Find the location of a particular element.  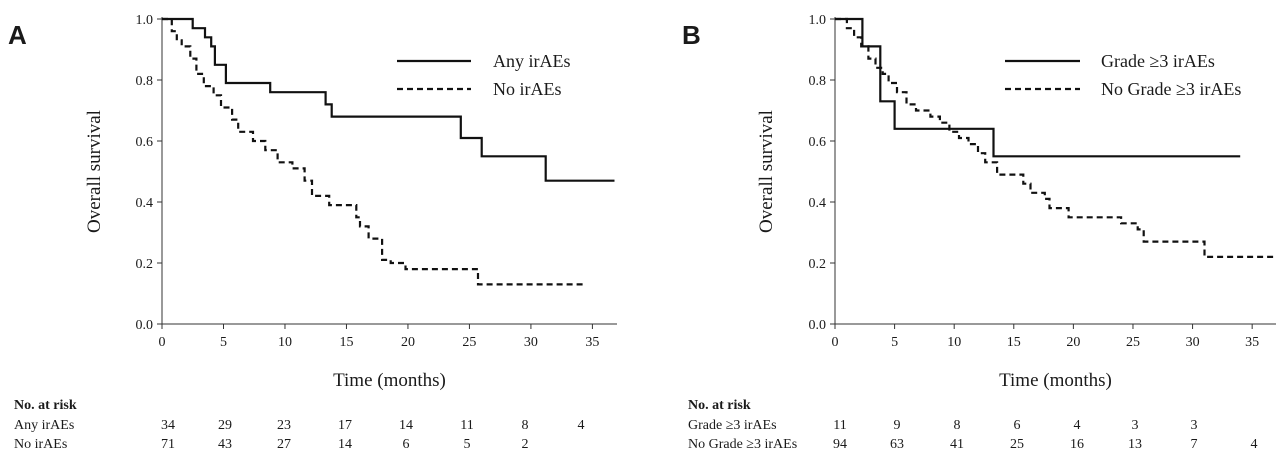

risk-count: 27 is located at coordinates (284, 444).